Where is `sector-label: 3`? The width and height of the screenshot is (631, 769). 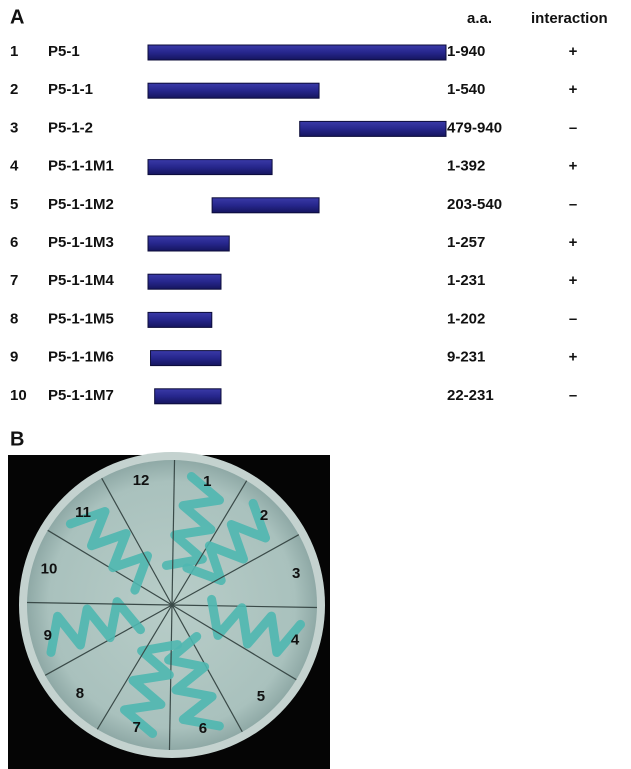 sector-label: 3 is located at coordinates (296, 573).